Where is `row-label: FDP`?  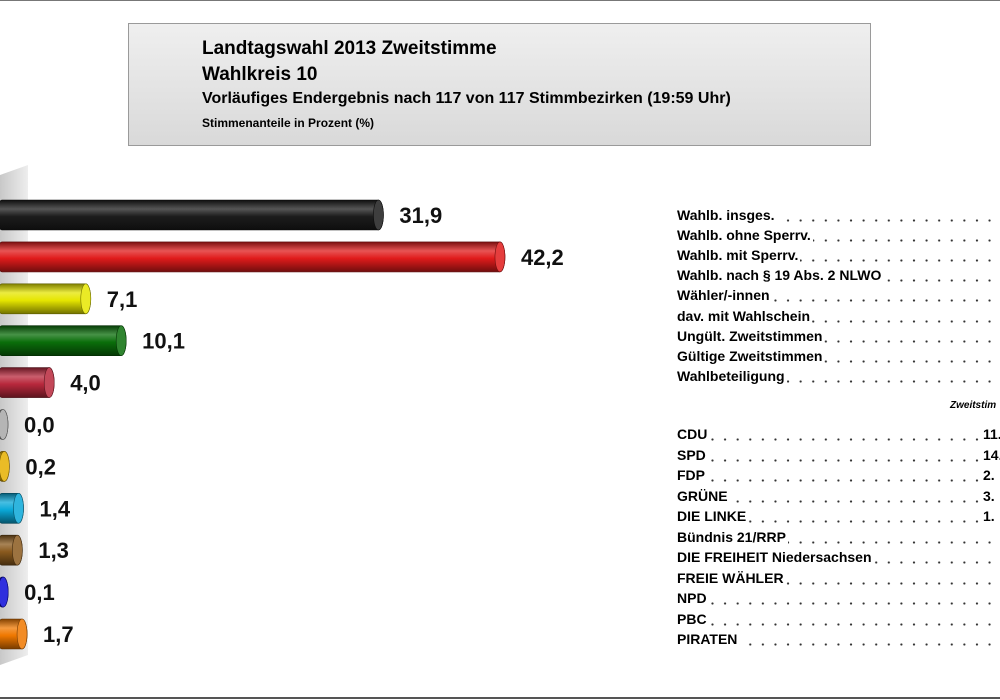
row-label: FDP is located at coordinates (692, 475).